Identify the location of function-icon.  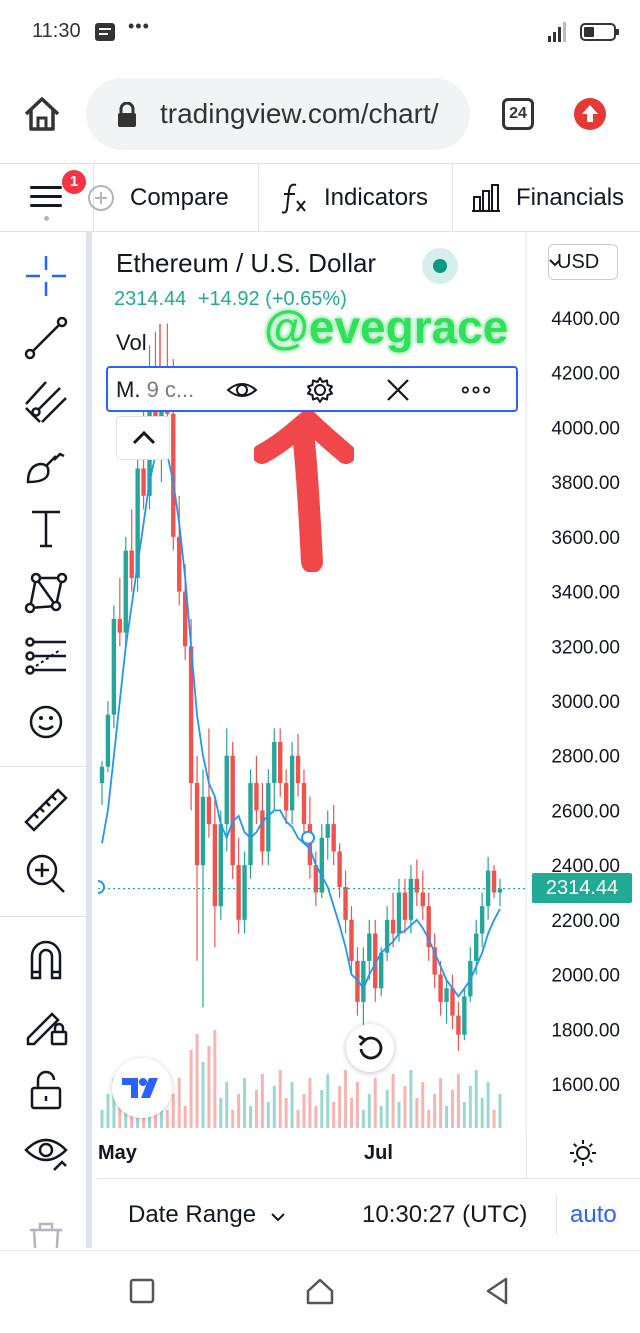
(293, 198).